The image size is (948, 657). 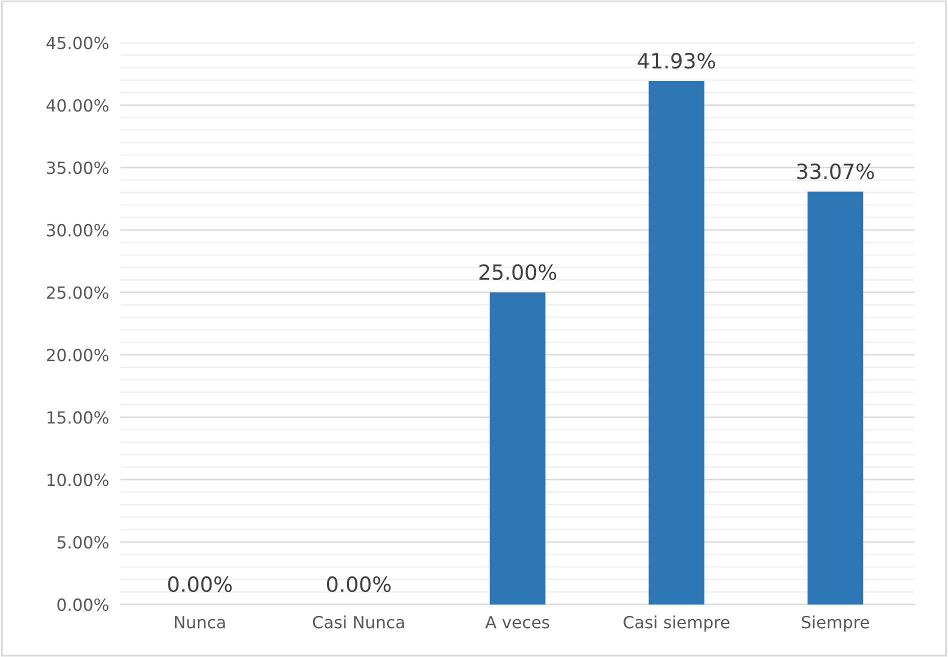 I want to click on x-tick-label: A veces, so click(x=517, y=622).